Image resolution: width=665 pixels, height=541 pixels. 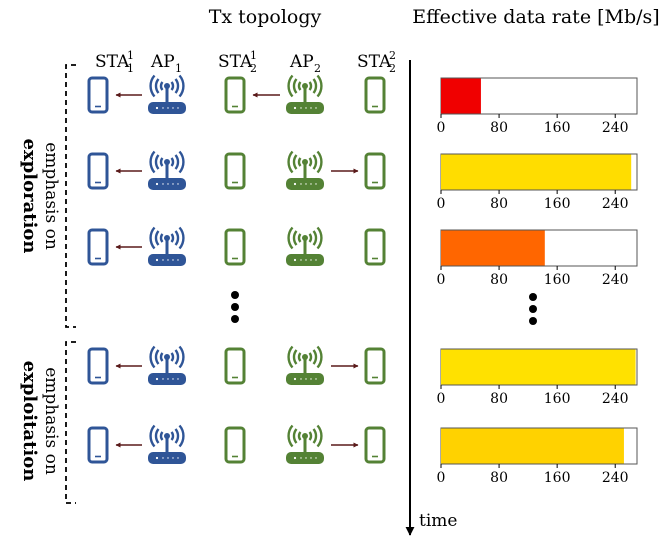 What do you see at coordinates (265, 17) in the screenshot?
I see `tx-topology-title: Tx topology` at bounding box center [265, 17].